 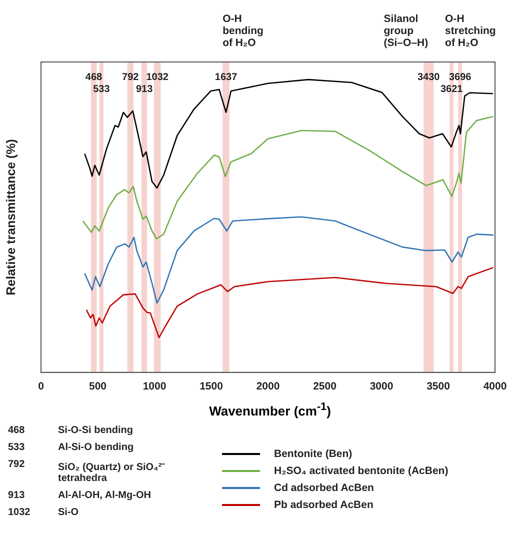 What do you see at coordinates (325, 386) in the screenshot?
I see `x-tick-label: 2500` at bounding box center [325, 386].